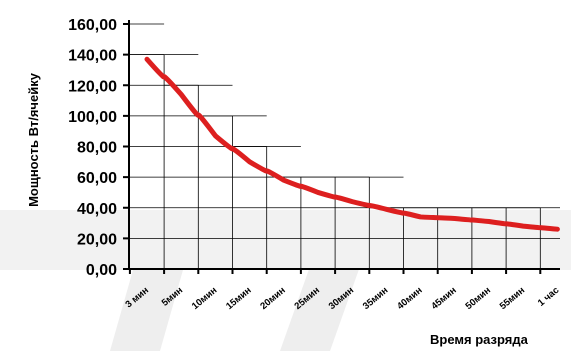 The width and height of the screenshot is (571, 351). I want to click on y-tick-label: 40,00, so click(97, 209).